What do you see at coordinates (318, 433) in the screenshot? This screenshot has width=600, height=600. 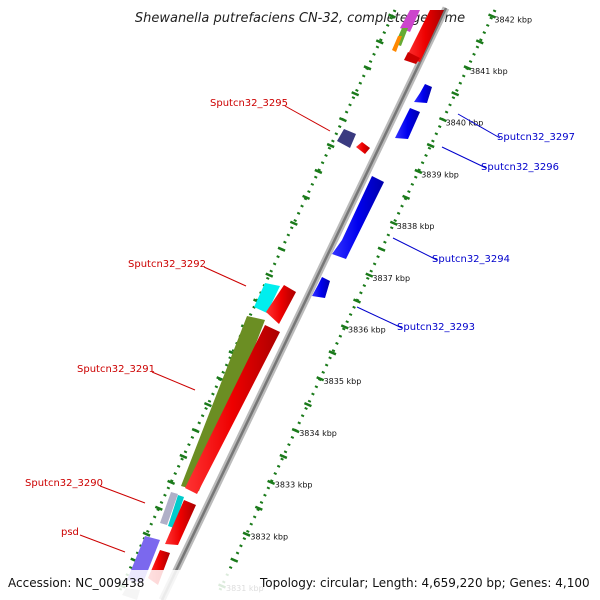 I see `scale-label: 3834 kbp` at bounding box center [318, 433].